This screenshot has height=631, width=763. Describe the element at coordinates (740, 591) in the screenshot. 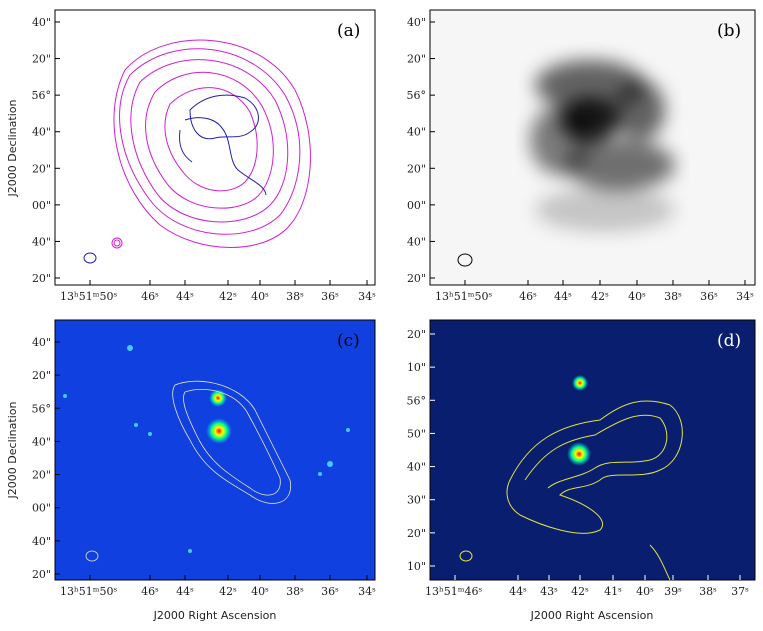

I see `x-tick-label: 37ˢ` at that location.